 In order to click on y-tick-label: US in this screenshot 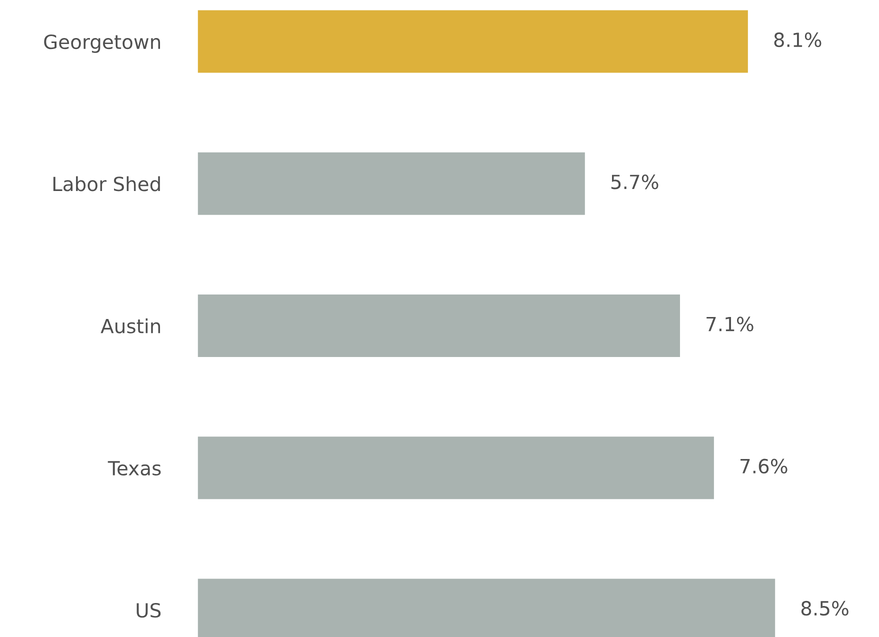, I will do `click(148, 610)`.